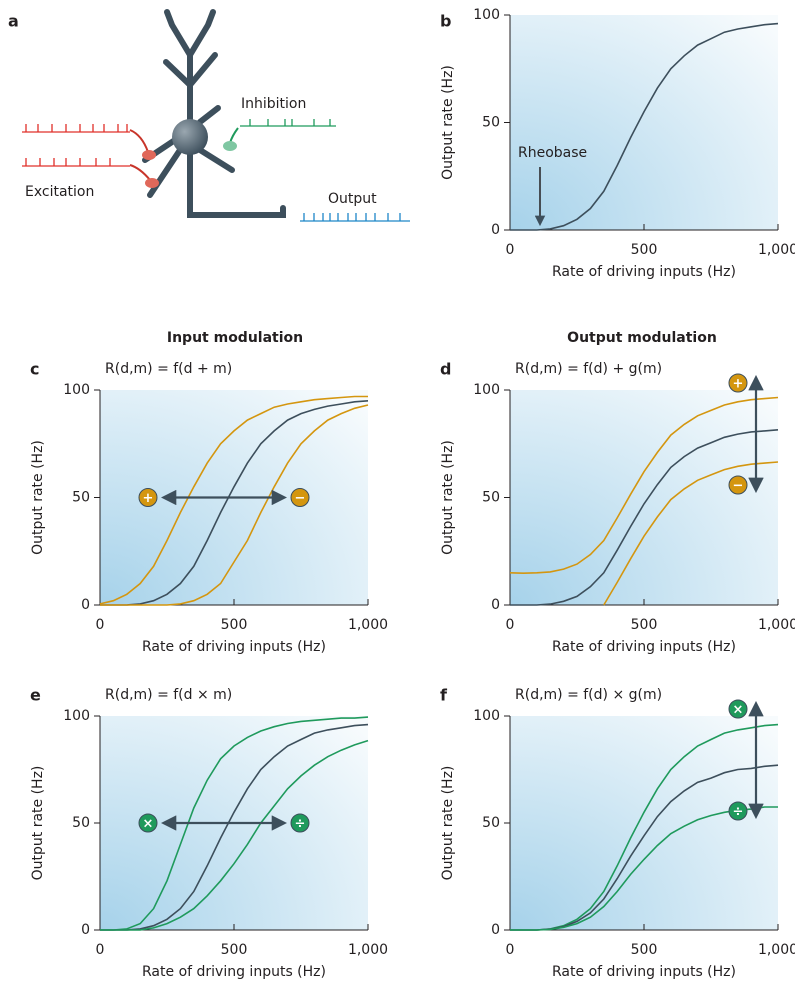  I want to click on diagram-label: Inhibition, so click(273, 104).